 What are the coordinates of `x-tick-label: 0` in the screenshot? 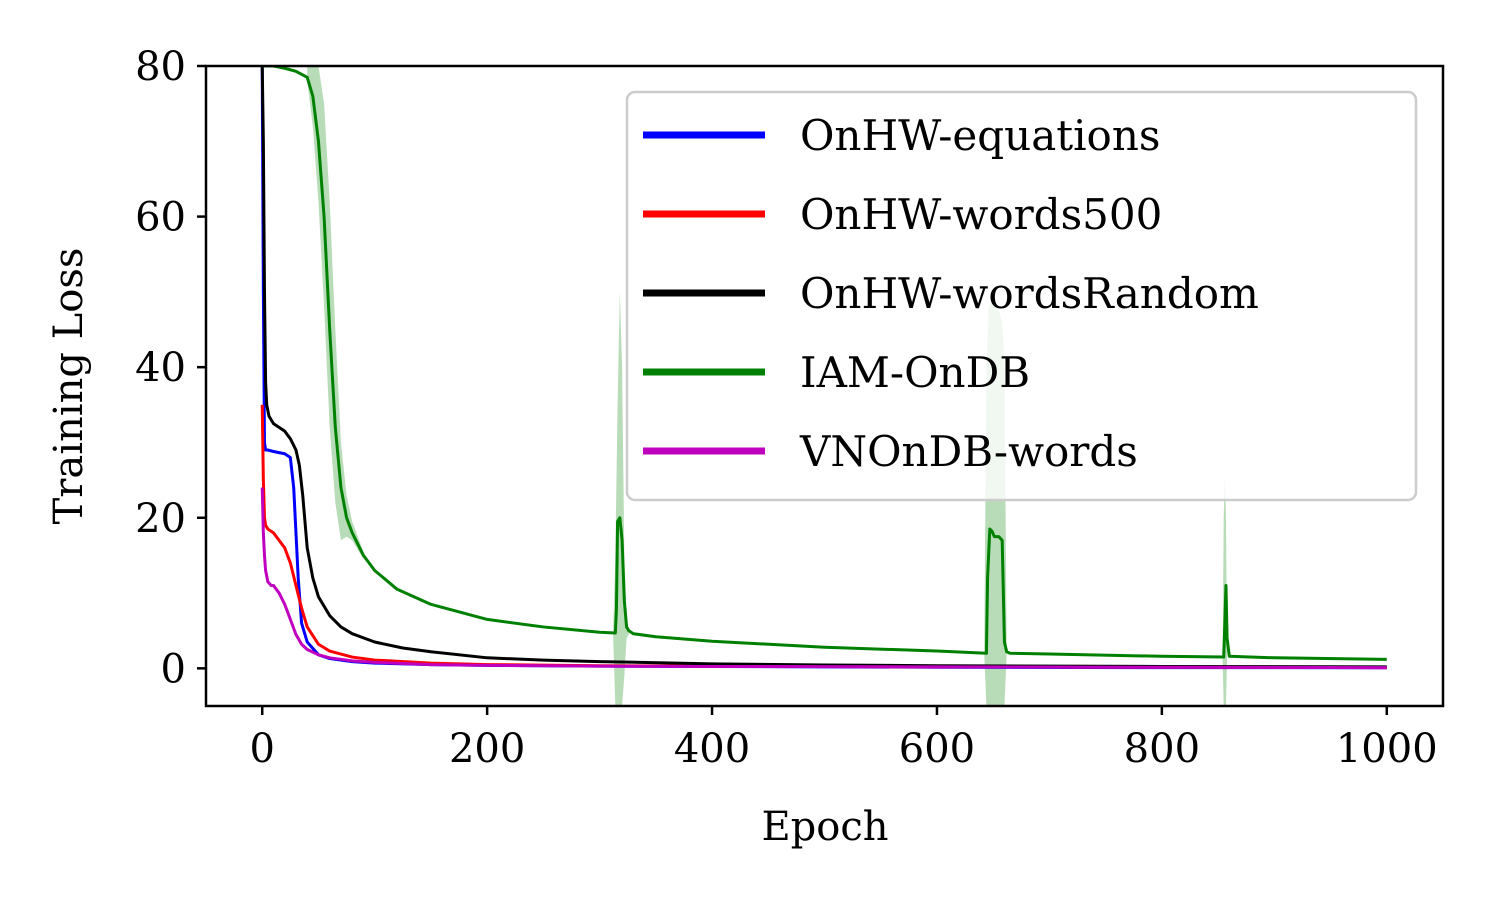 It's located at (262, 749).